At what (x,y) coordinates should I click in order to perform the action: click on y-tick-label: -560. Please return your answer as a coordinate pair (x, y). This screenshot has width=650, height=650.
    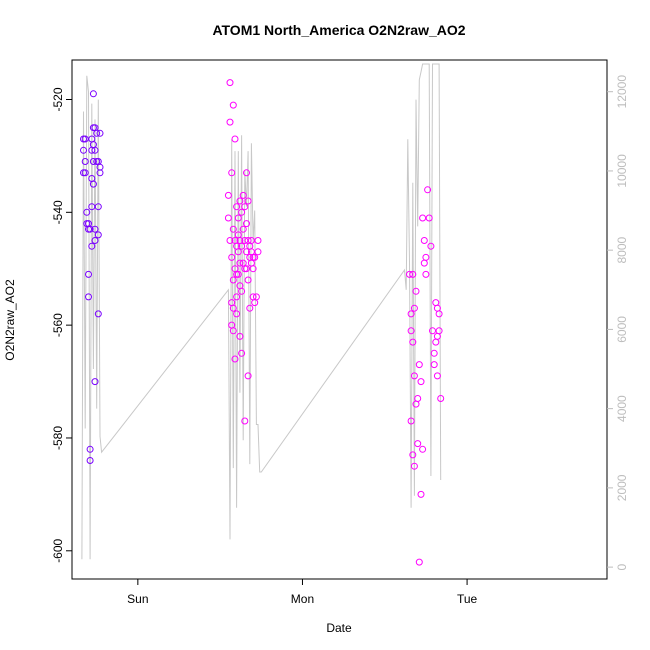
    Looking at the image, I should click on (58, 325).